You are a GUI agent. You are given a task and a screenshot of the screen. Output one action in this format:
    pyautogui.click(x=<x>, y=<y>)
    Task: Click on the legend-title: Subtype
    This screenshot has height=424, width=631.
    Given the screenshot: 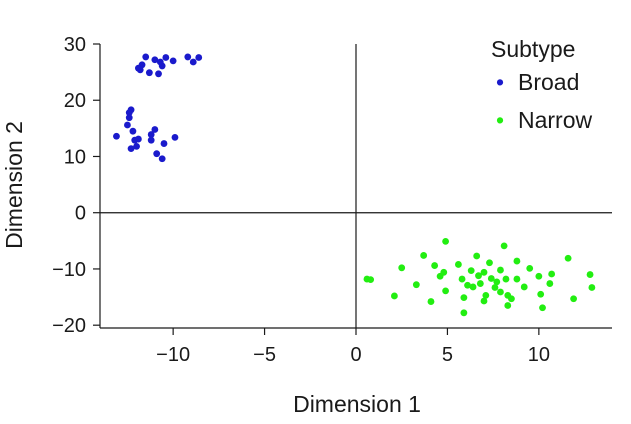 What is the action you would take?
    pyautogui.click(x=533, y=49)
    